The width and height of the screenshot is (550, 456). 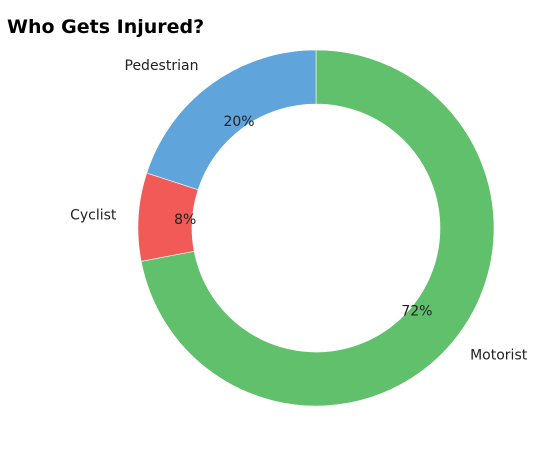 What do you see at coordinates (185, 220) in the screenshot?
I see `value-label-cyclist: 8%` at bounding box center [185, 220].